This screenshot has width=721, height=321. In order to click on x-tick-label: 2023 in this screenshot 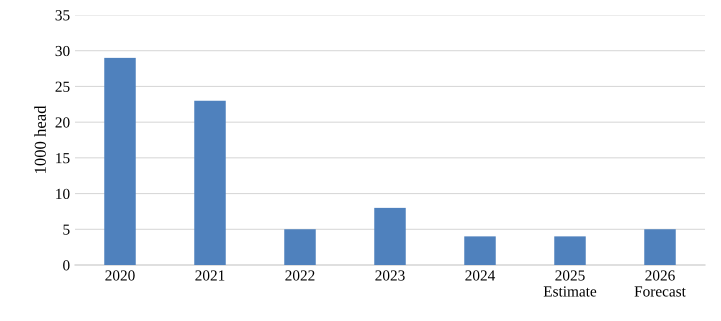, I will do `click(390, 275)`.